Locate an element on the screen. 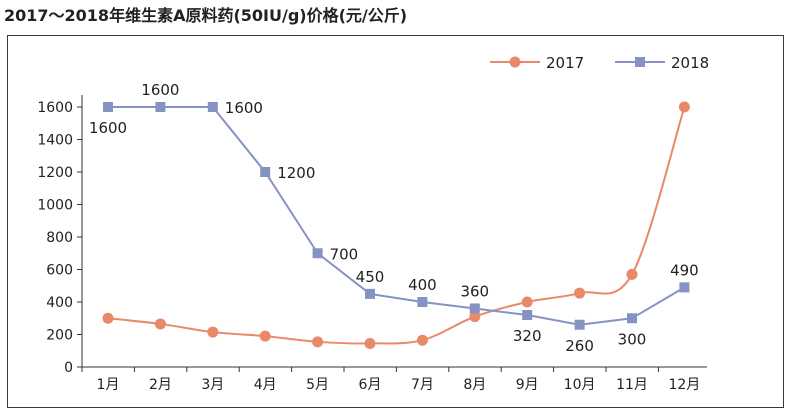  data-label-2018: 400 is located at coordinates (422, 285).